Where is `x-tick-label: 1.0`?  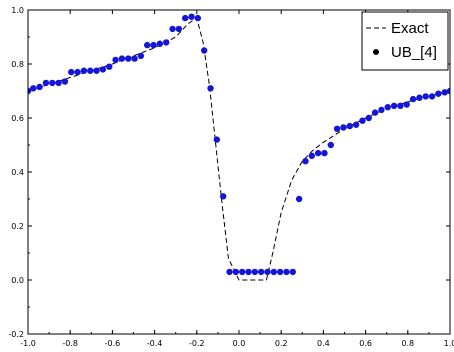
x-tick-label: 1.0 is located at coordinates (449, 343).